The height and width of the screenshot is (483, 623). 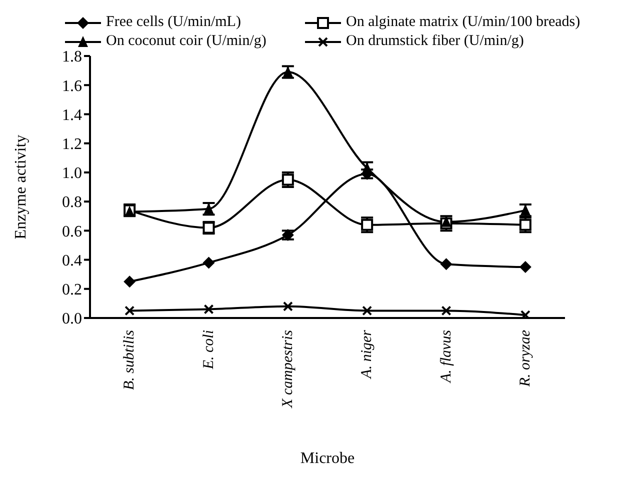 I want to click on y-axis-title: Enzyme activity, so click(x=21, y=187).